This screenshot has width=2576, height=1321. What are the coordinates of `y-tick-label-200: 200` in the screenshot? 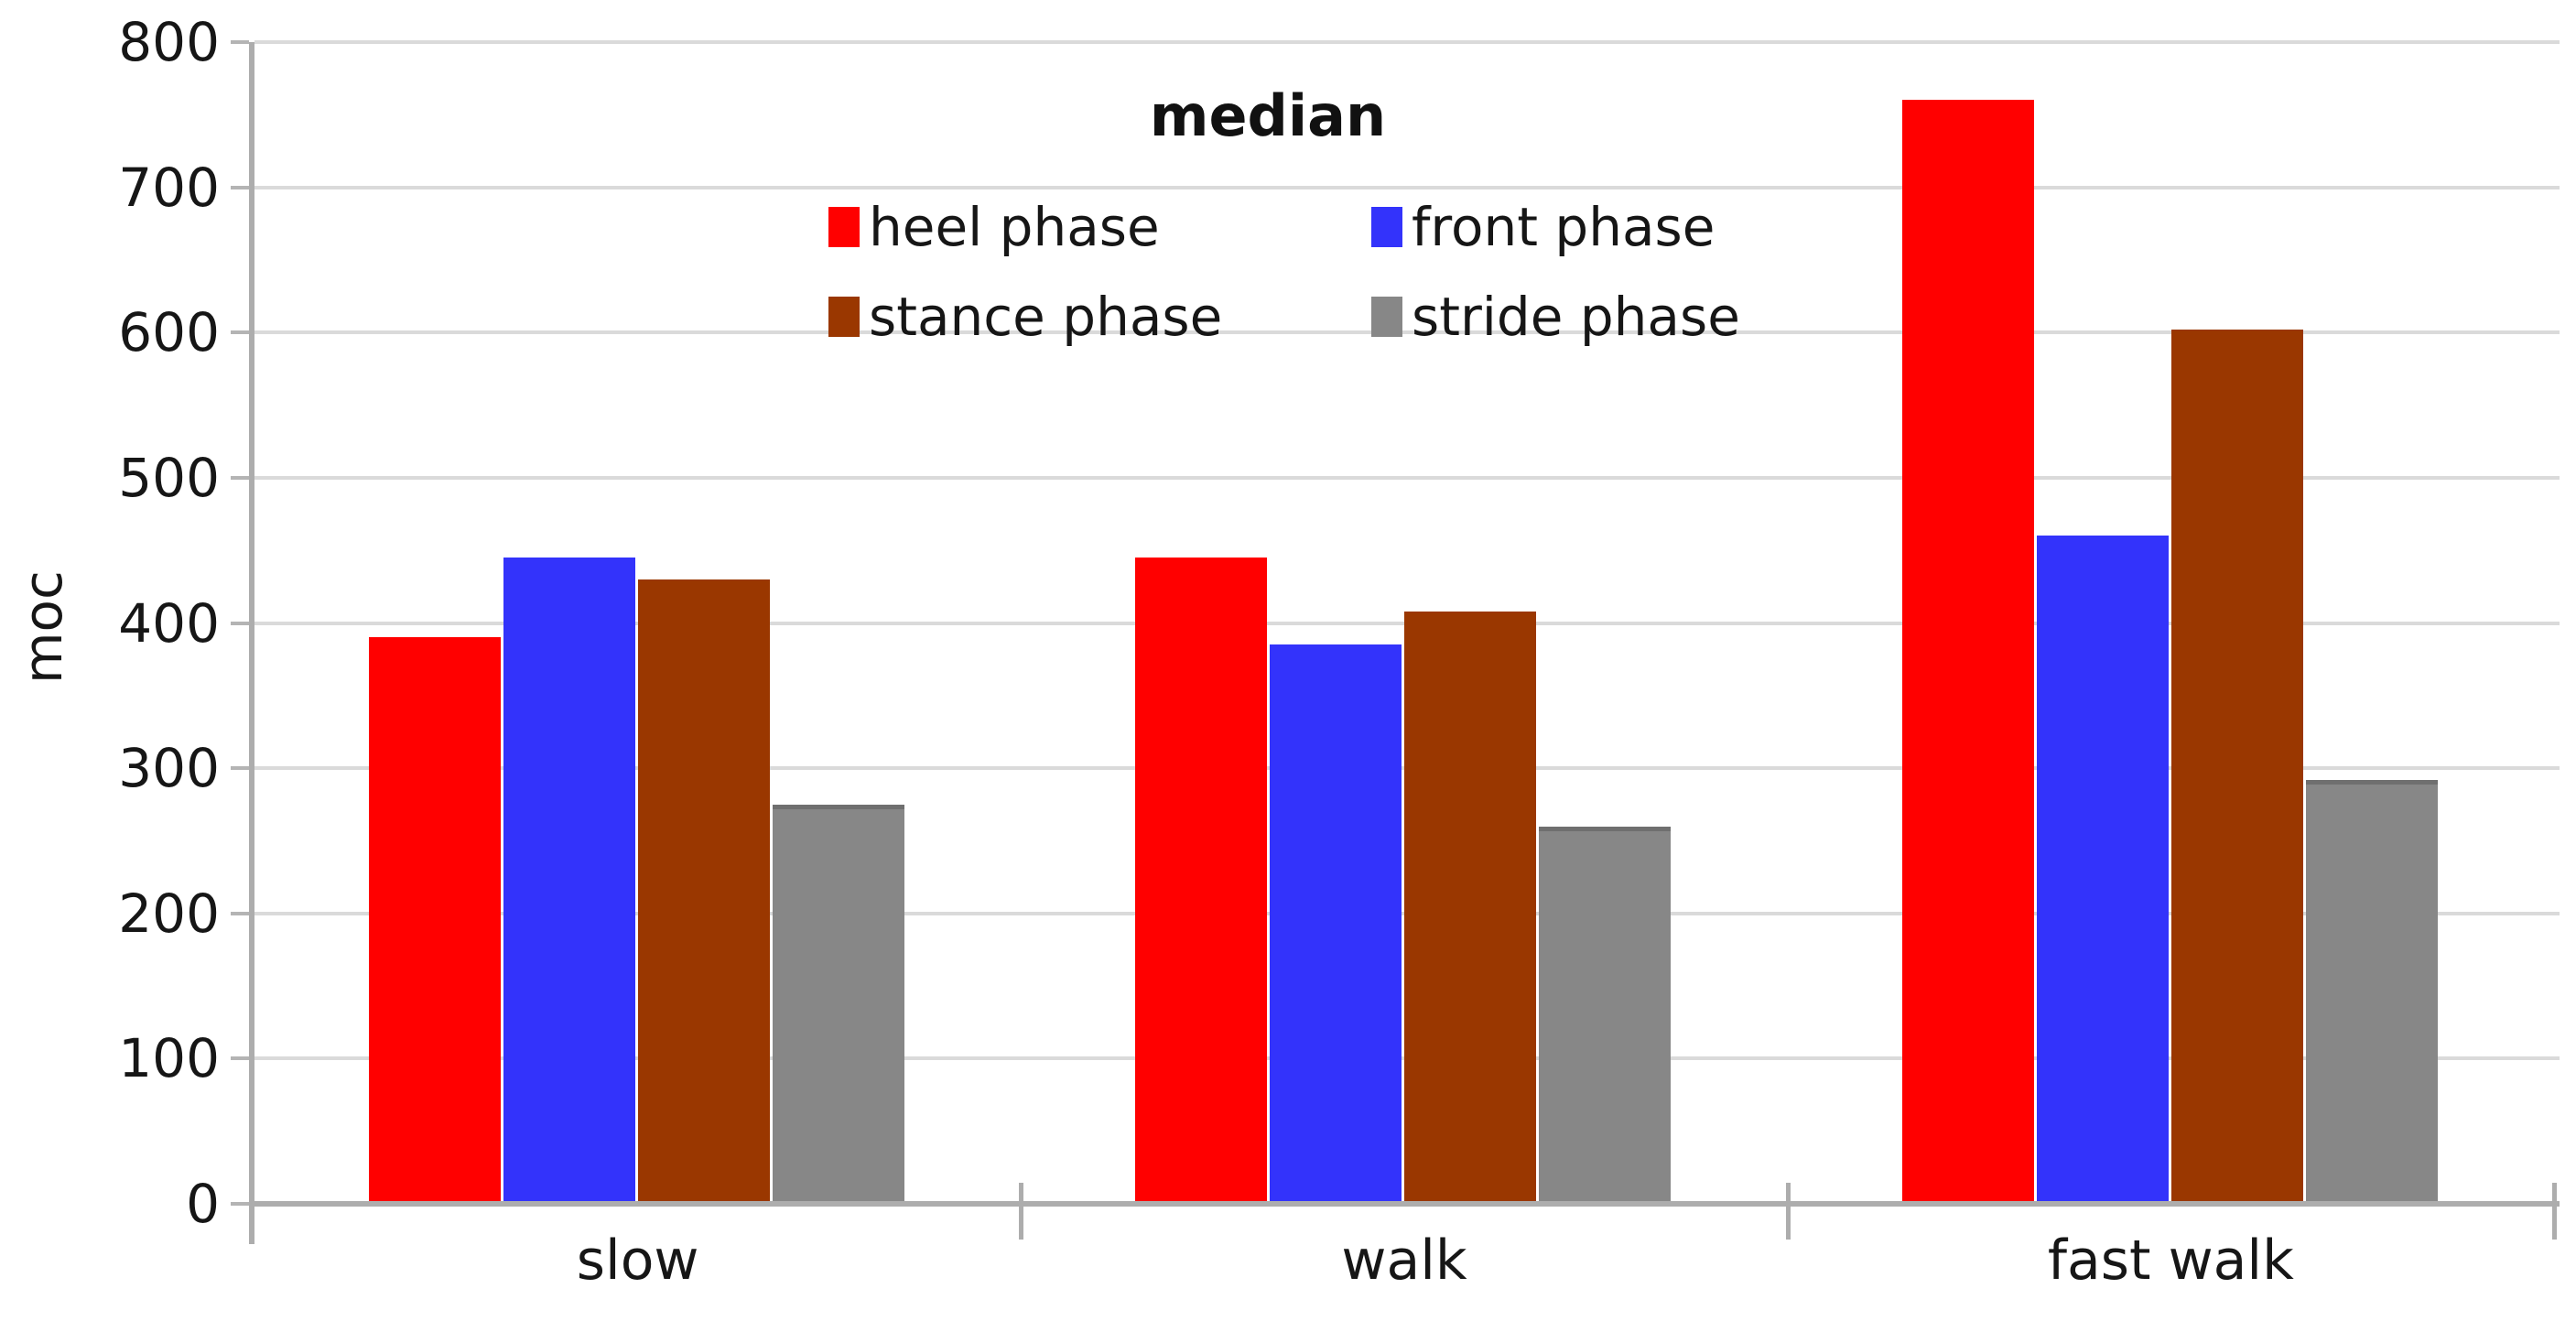 It's located at (169, 913).